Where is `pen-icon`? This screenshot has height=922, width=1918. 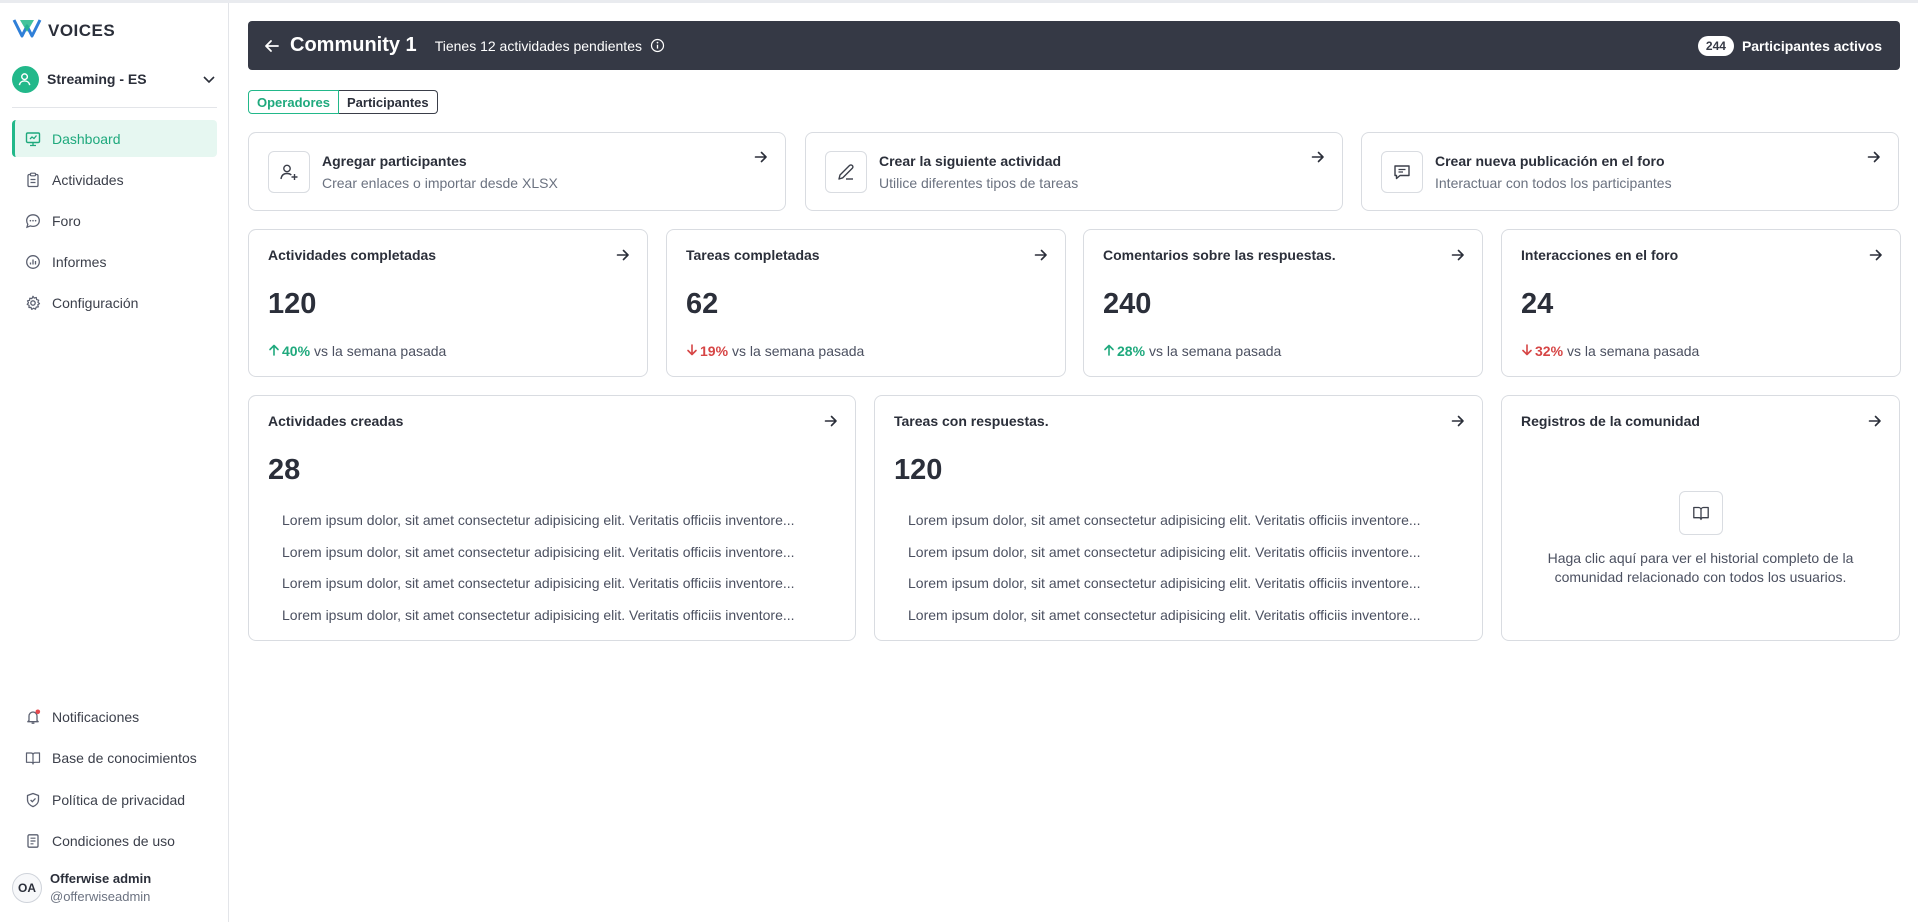
pen-icon is located at coordinates (846, 171).